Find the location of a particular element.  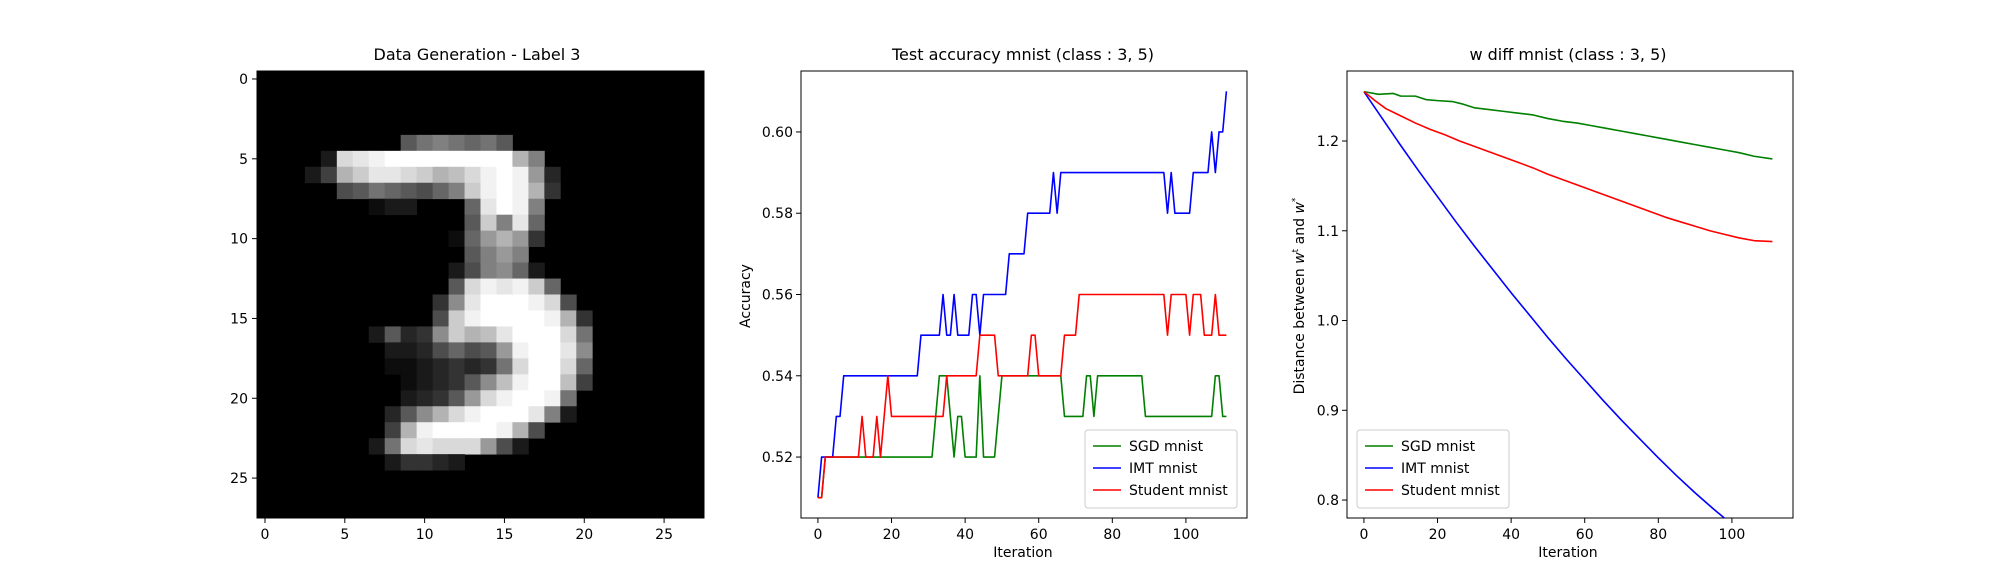

image-ytick-label: 20 is located at coordinates (239, 399).